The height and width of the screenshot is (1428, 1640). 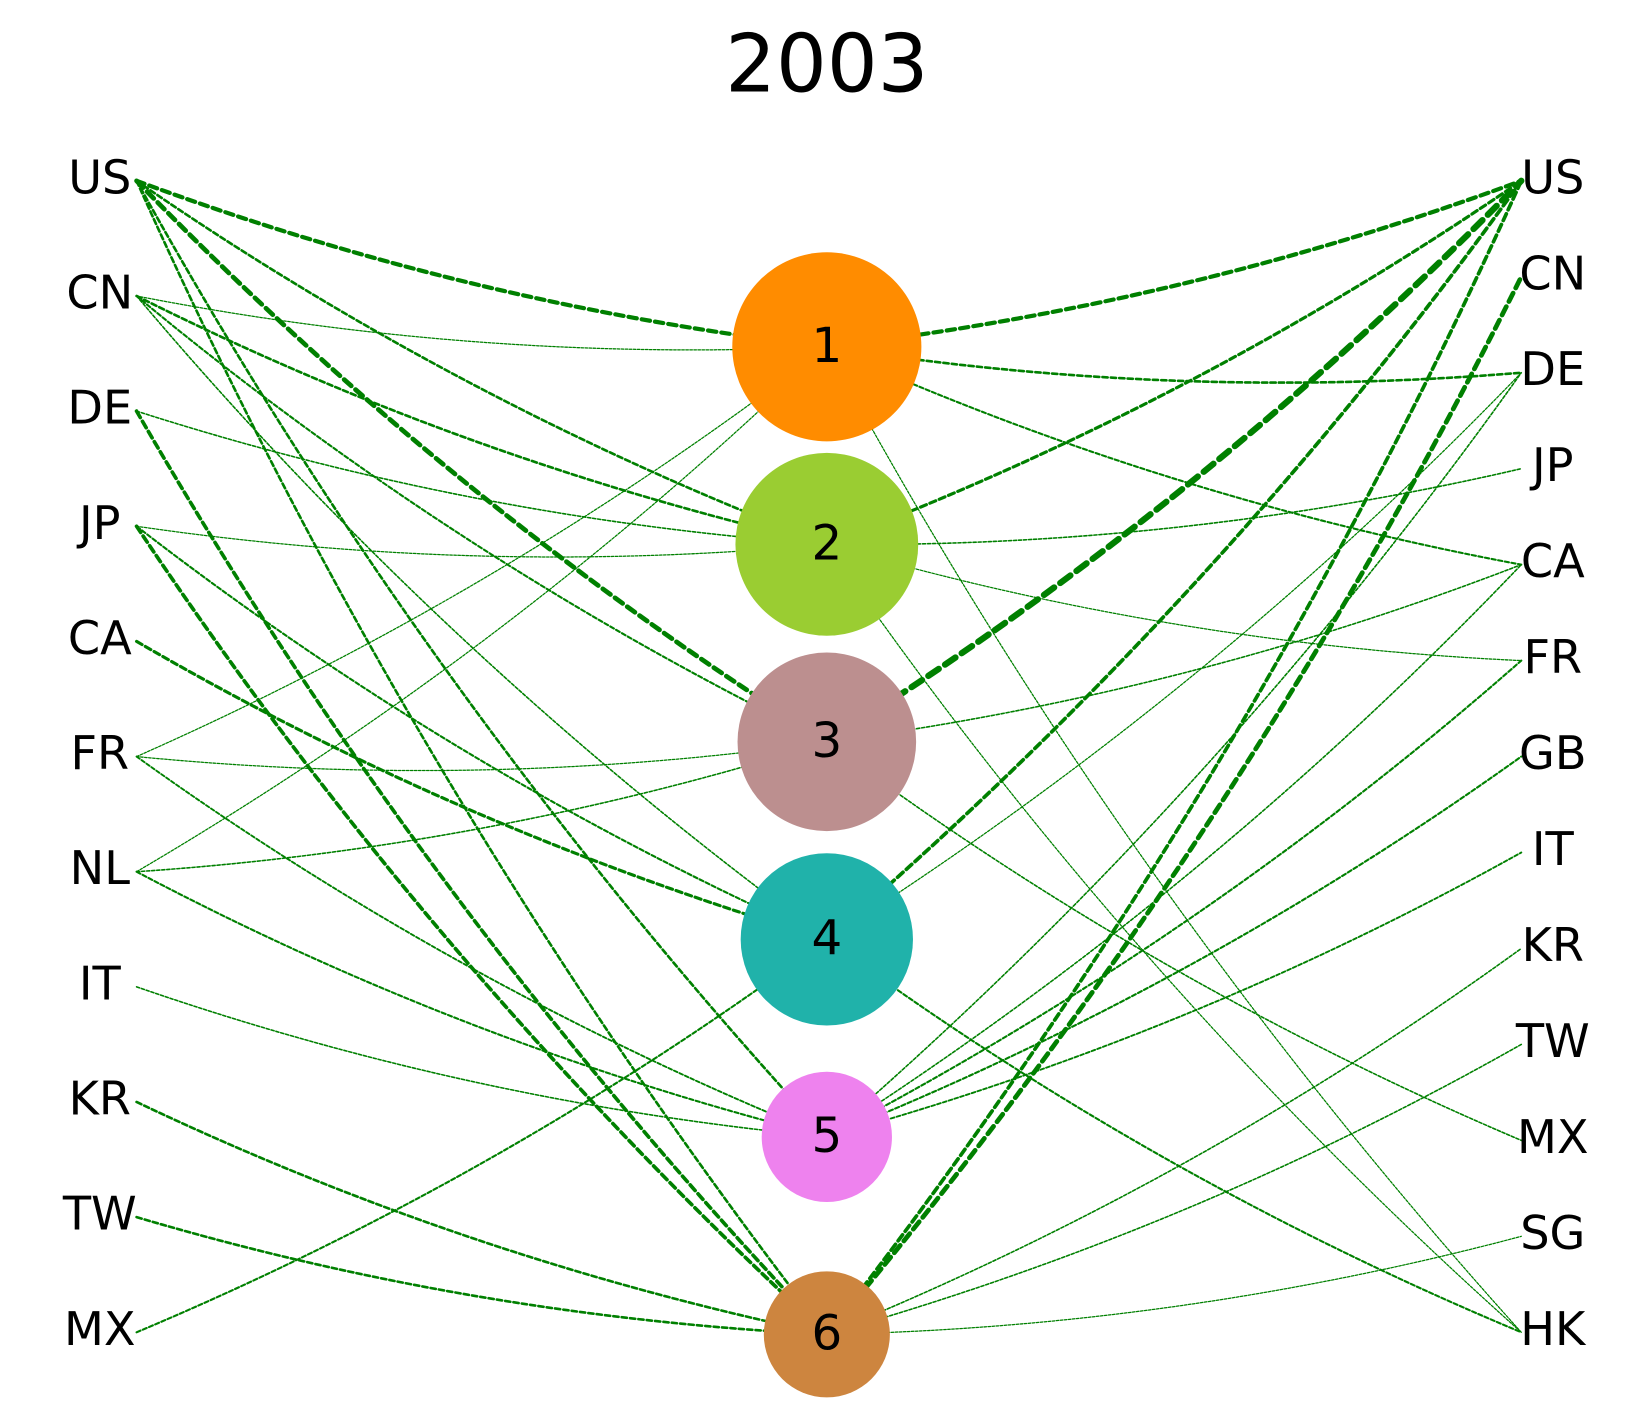 What do you see at coordinates (1552, 177) in the screenshot?
I see `right-country-label: US` at bounding box center [1552, 177].